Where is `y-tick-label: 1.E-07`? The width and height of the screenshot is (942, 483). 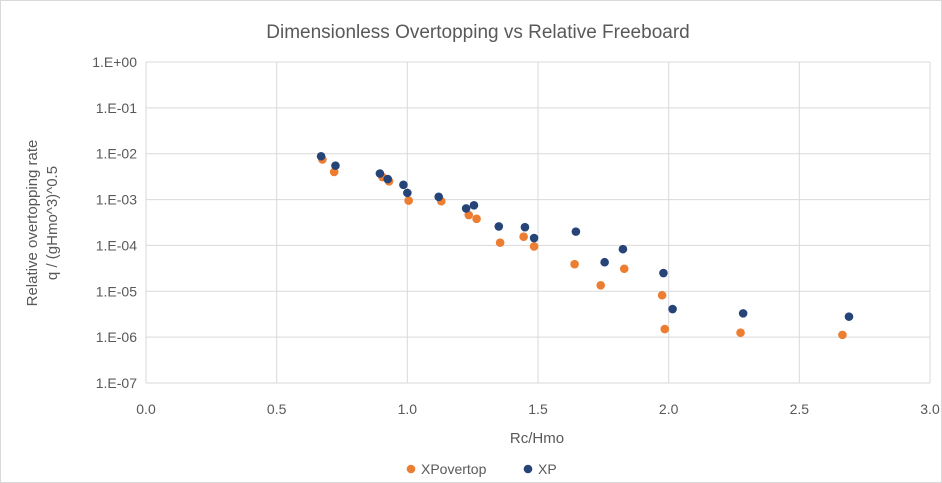
y-tick-label: 1.E-07 is located at coordinates (116, 383).